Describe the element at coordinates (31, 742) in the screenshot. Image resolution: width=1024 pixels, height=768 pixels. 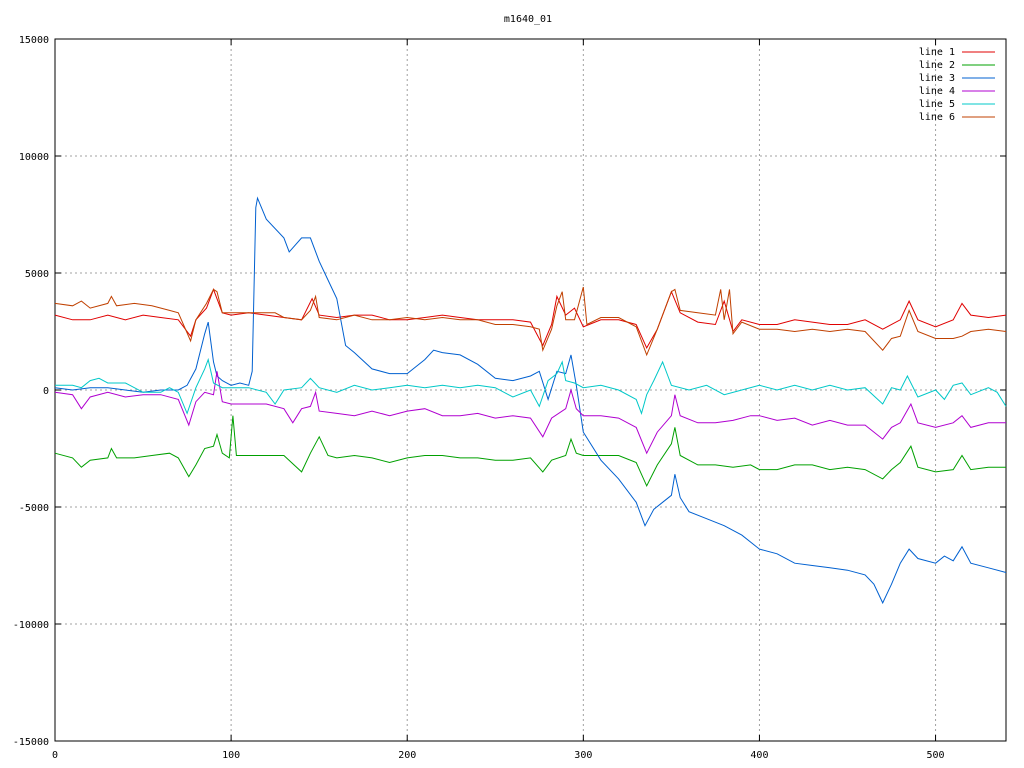
I see `y-tick-label: -15000` at that location.